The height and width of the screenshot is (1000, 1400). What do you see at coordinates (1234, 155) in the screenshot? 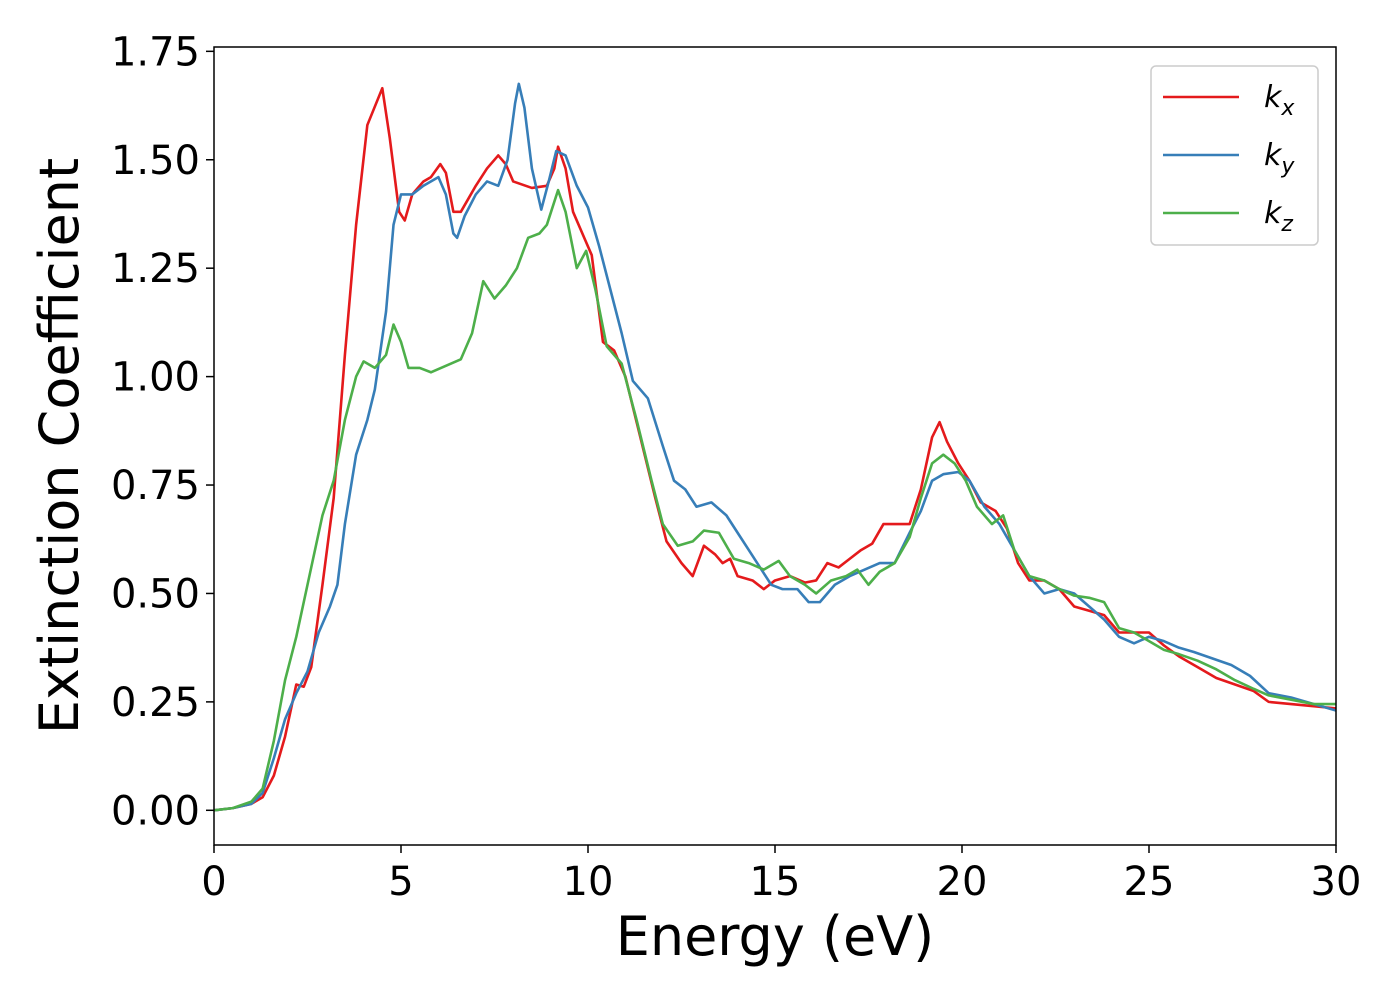
I see `legend: kx ky kz` at bounding box center [1234, 155].